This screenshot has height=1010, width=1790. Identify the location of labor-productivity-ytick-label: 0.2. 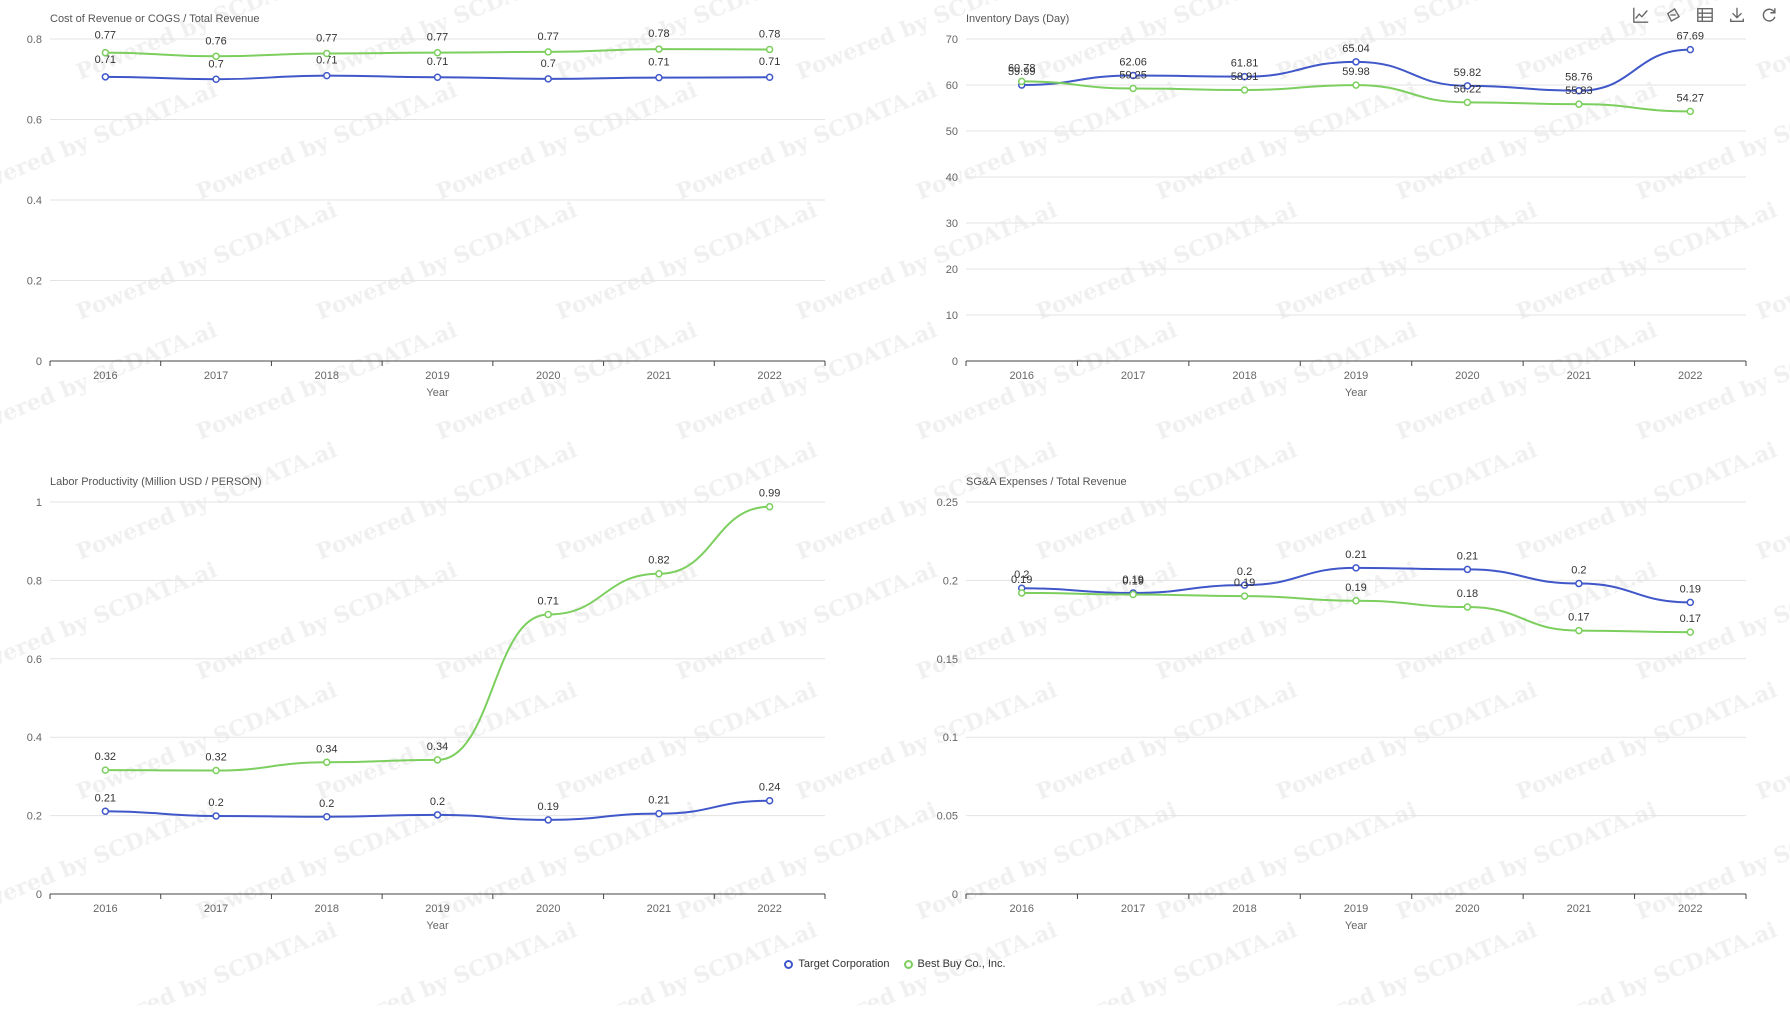
(34, 817).